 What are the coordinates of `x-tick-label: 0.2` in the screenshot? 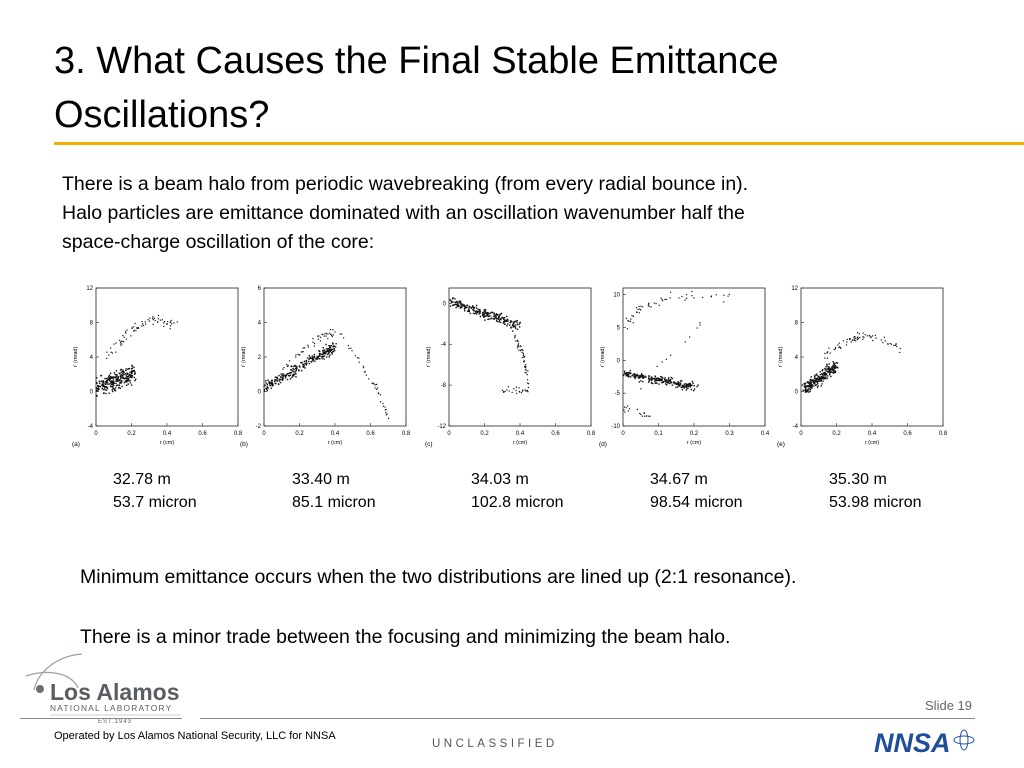 It's located at (694, 434).